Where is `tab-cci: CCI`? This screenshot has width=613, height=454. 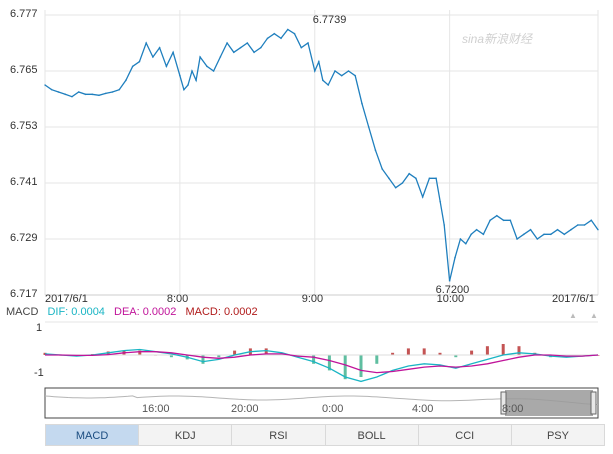 tab-cci: CCI is located at coordinates (465, 435).